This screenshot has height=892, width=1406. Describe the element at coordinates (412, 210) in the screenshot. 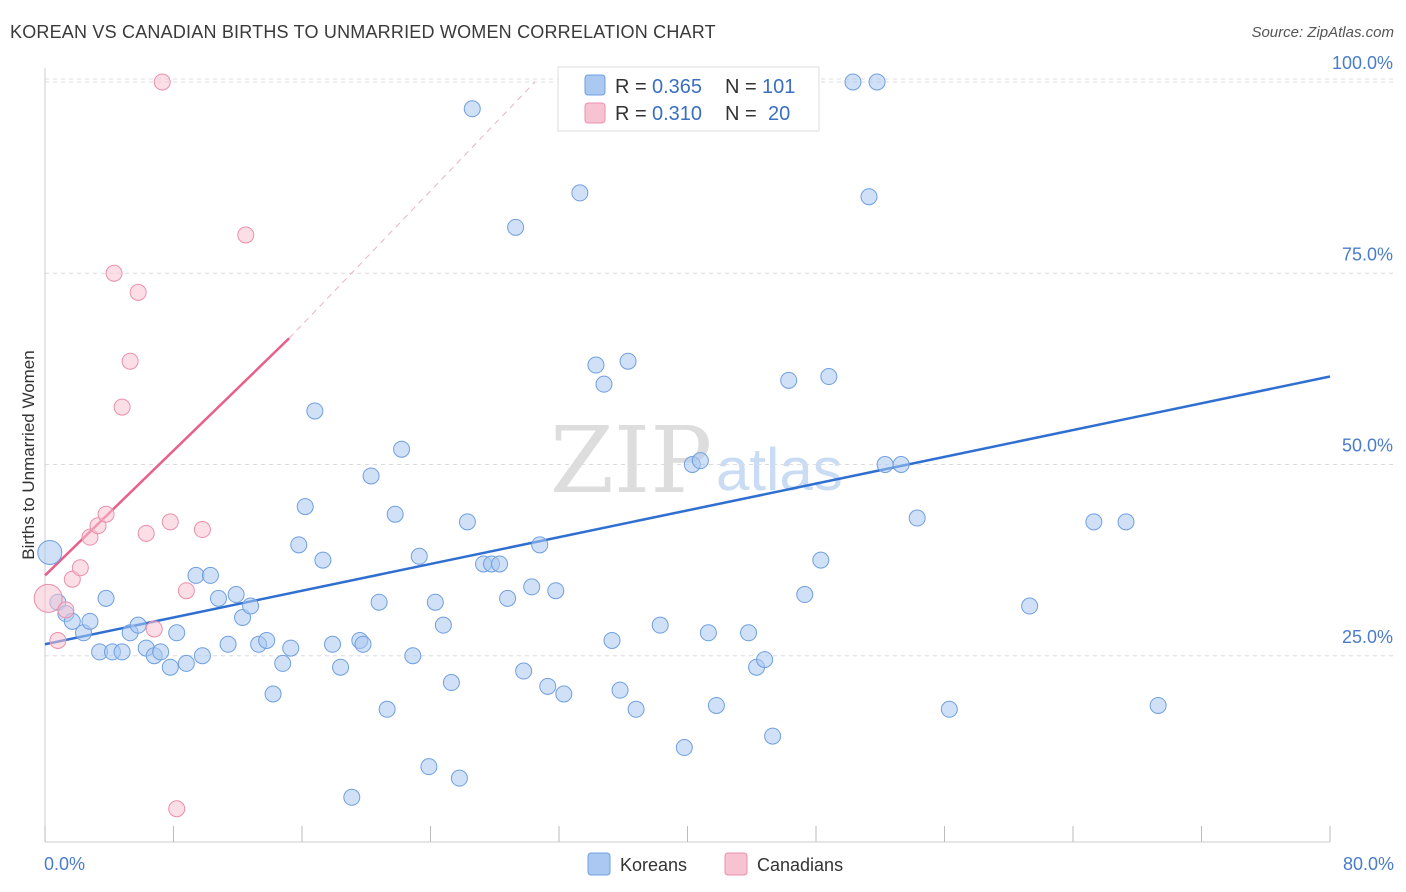

I see `canadian-trend-extension` at that location.